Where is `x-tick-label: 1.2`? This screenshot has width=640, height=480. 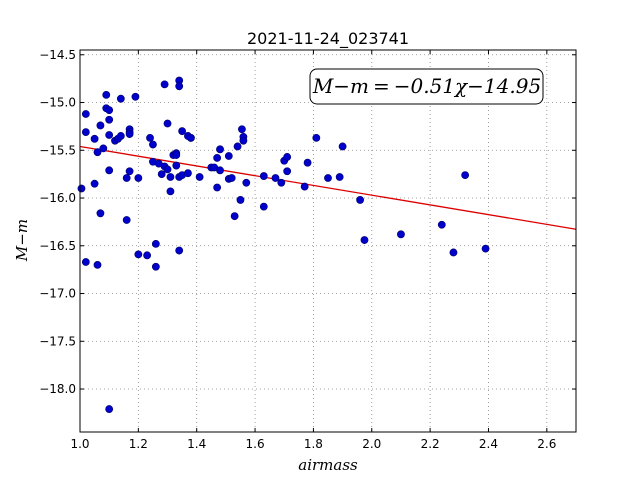 x-tick-label: 1.2 is located at coordinates (138, 444).